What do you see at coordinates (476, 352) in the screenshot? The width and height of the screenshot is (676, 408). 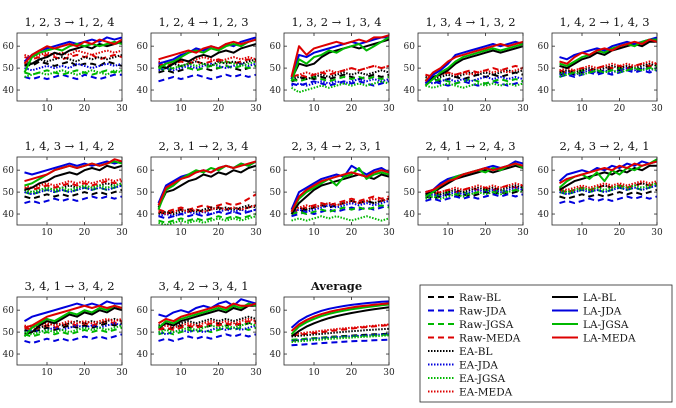 I see `legend-label: EA-BL` at bounding box center [476, 352].